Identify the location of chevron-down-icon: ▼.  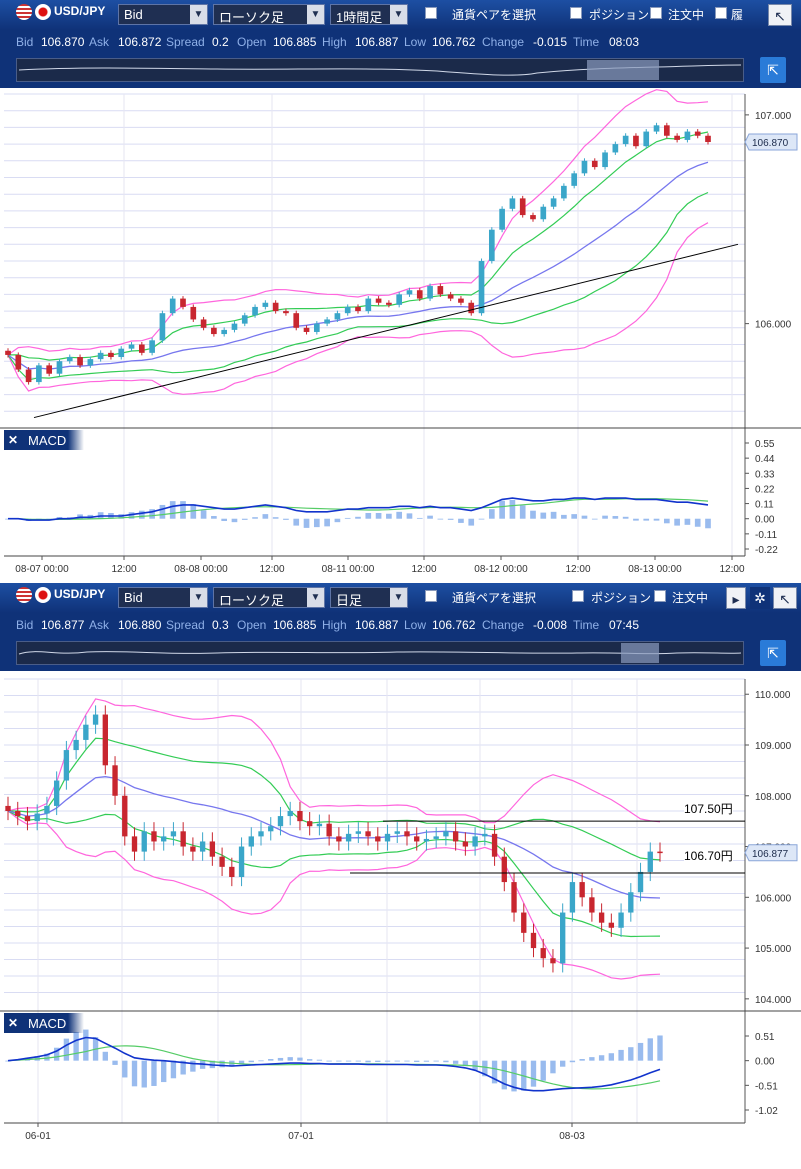
(198, 14).